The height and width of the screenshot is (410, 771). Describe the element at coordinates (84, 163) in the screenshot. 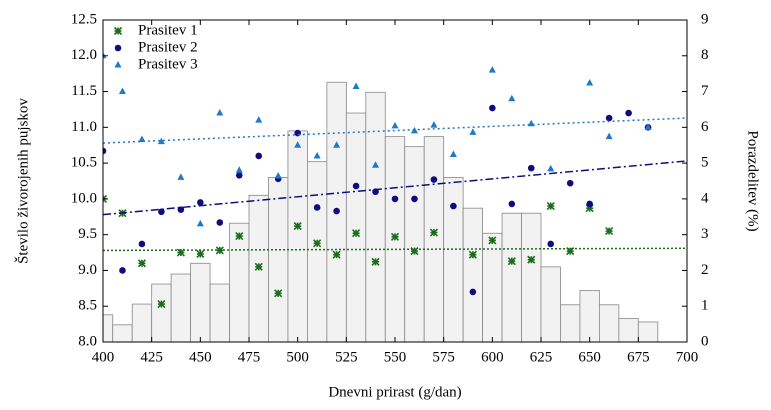

I see `y-tick-label: 10.5` at that location.